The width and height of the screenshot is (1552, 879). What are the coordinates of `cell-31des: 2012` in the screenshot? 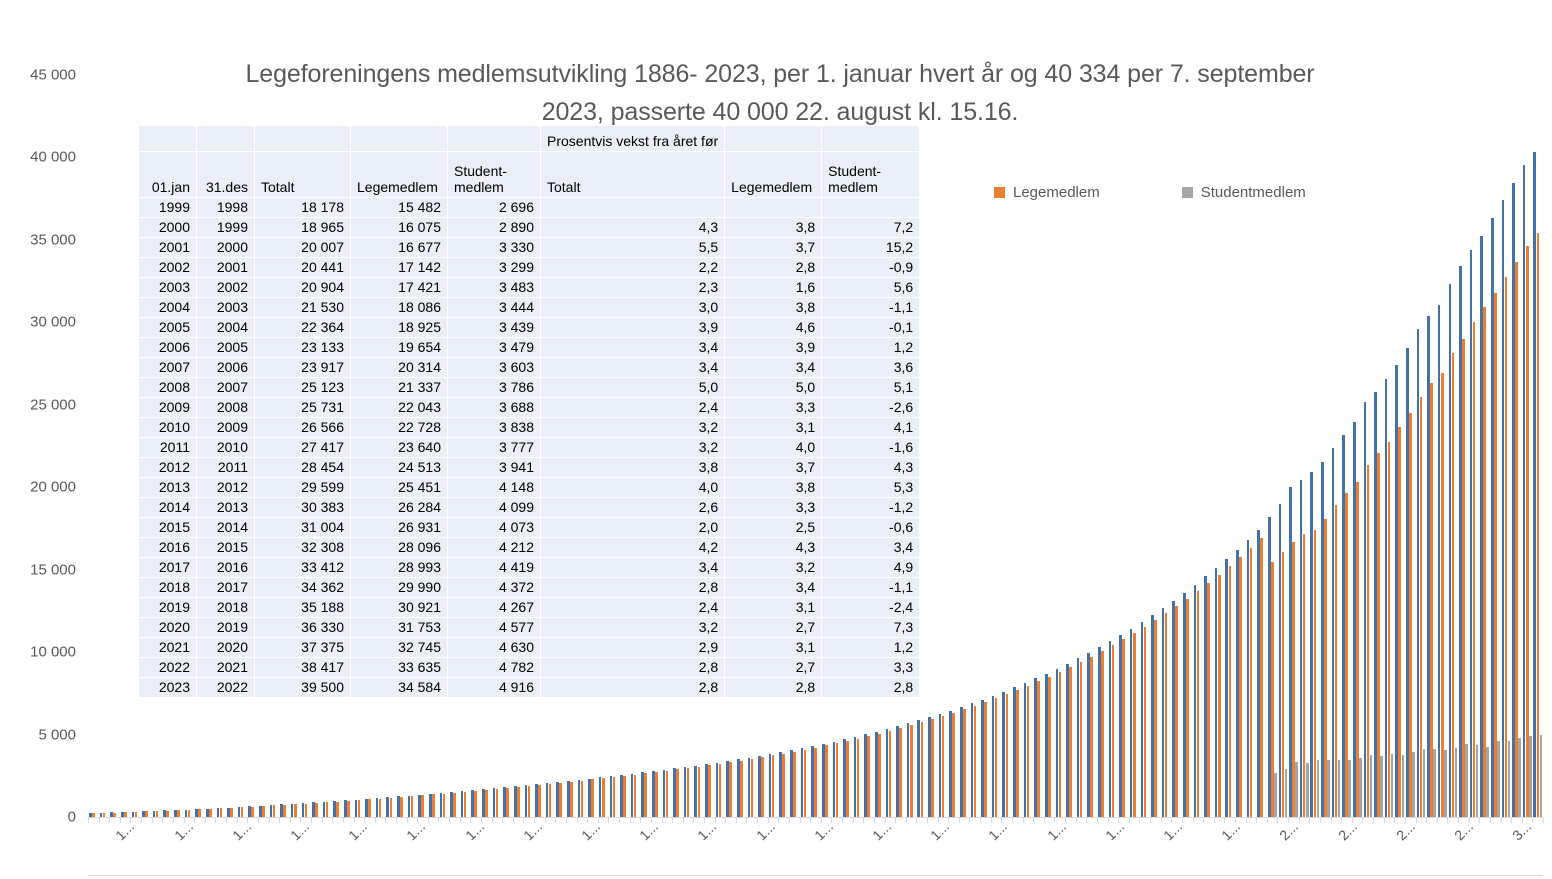 It's located at (225, 487).